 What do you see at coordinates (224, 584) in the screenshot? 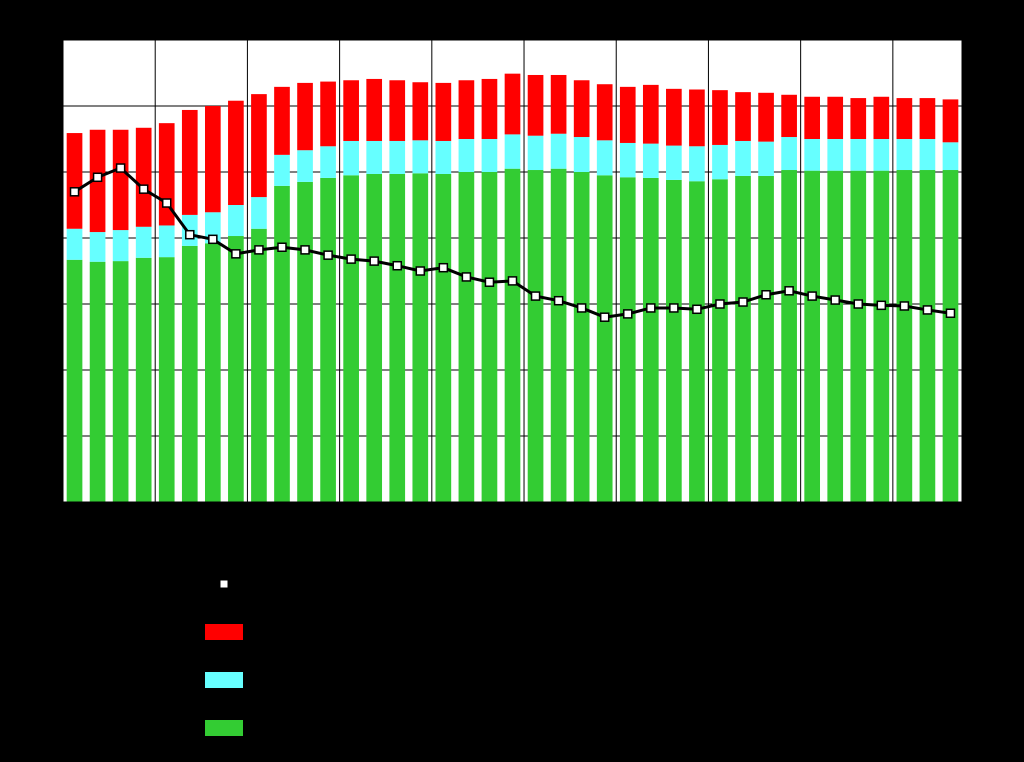
I see `legend-marker` at bounding box center [224, 584].